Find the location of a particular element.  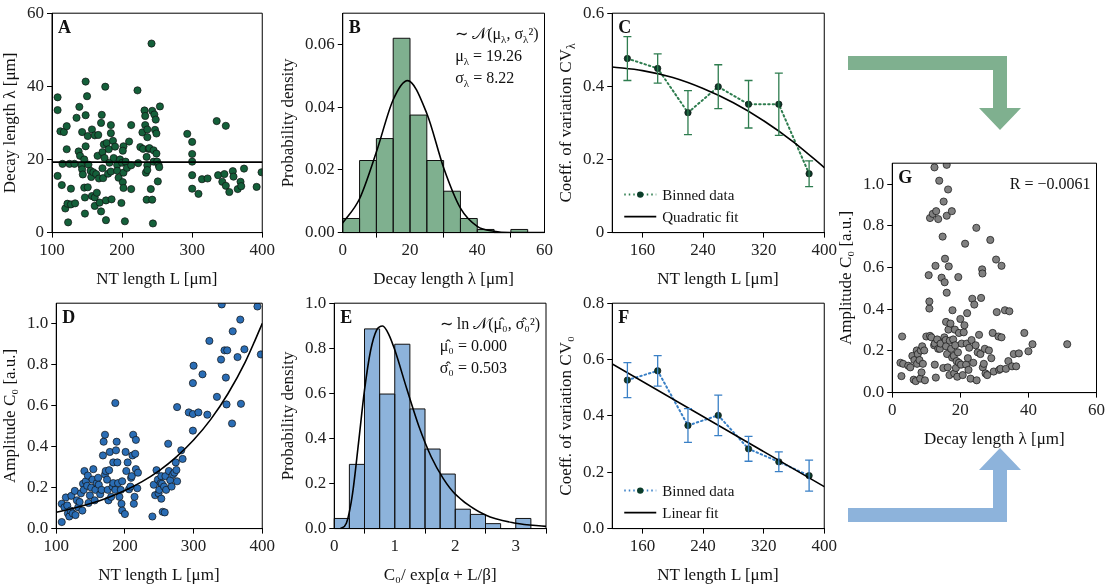

x-tick-label: 2 is located at coordinates (455, 546).